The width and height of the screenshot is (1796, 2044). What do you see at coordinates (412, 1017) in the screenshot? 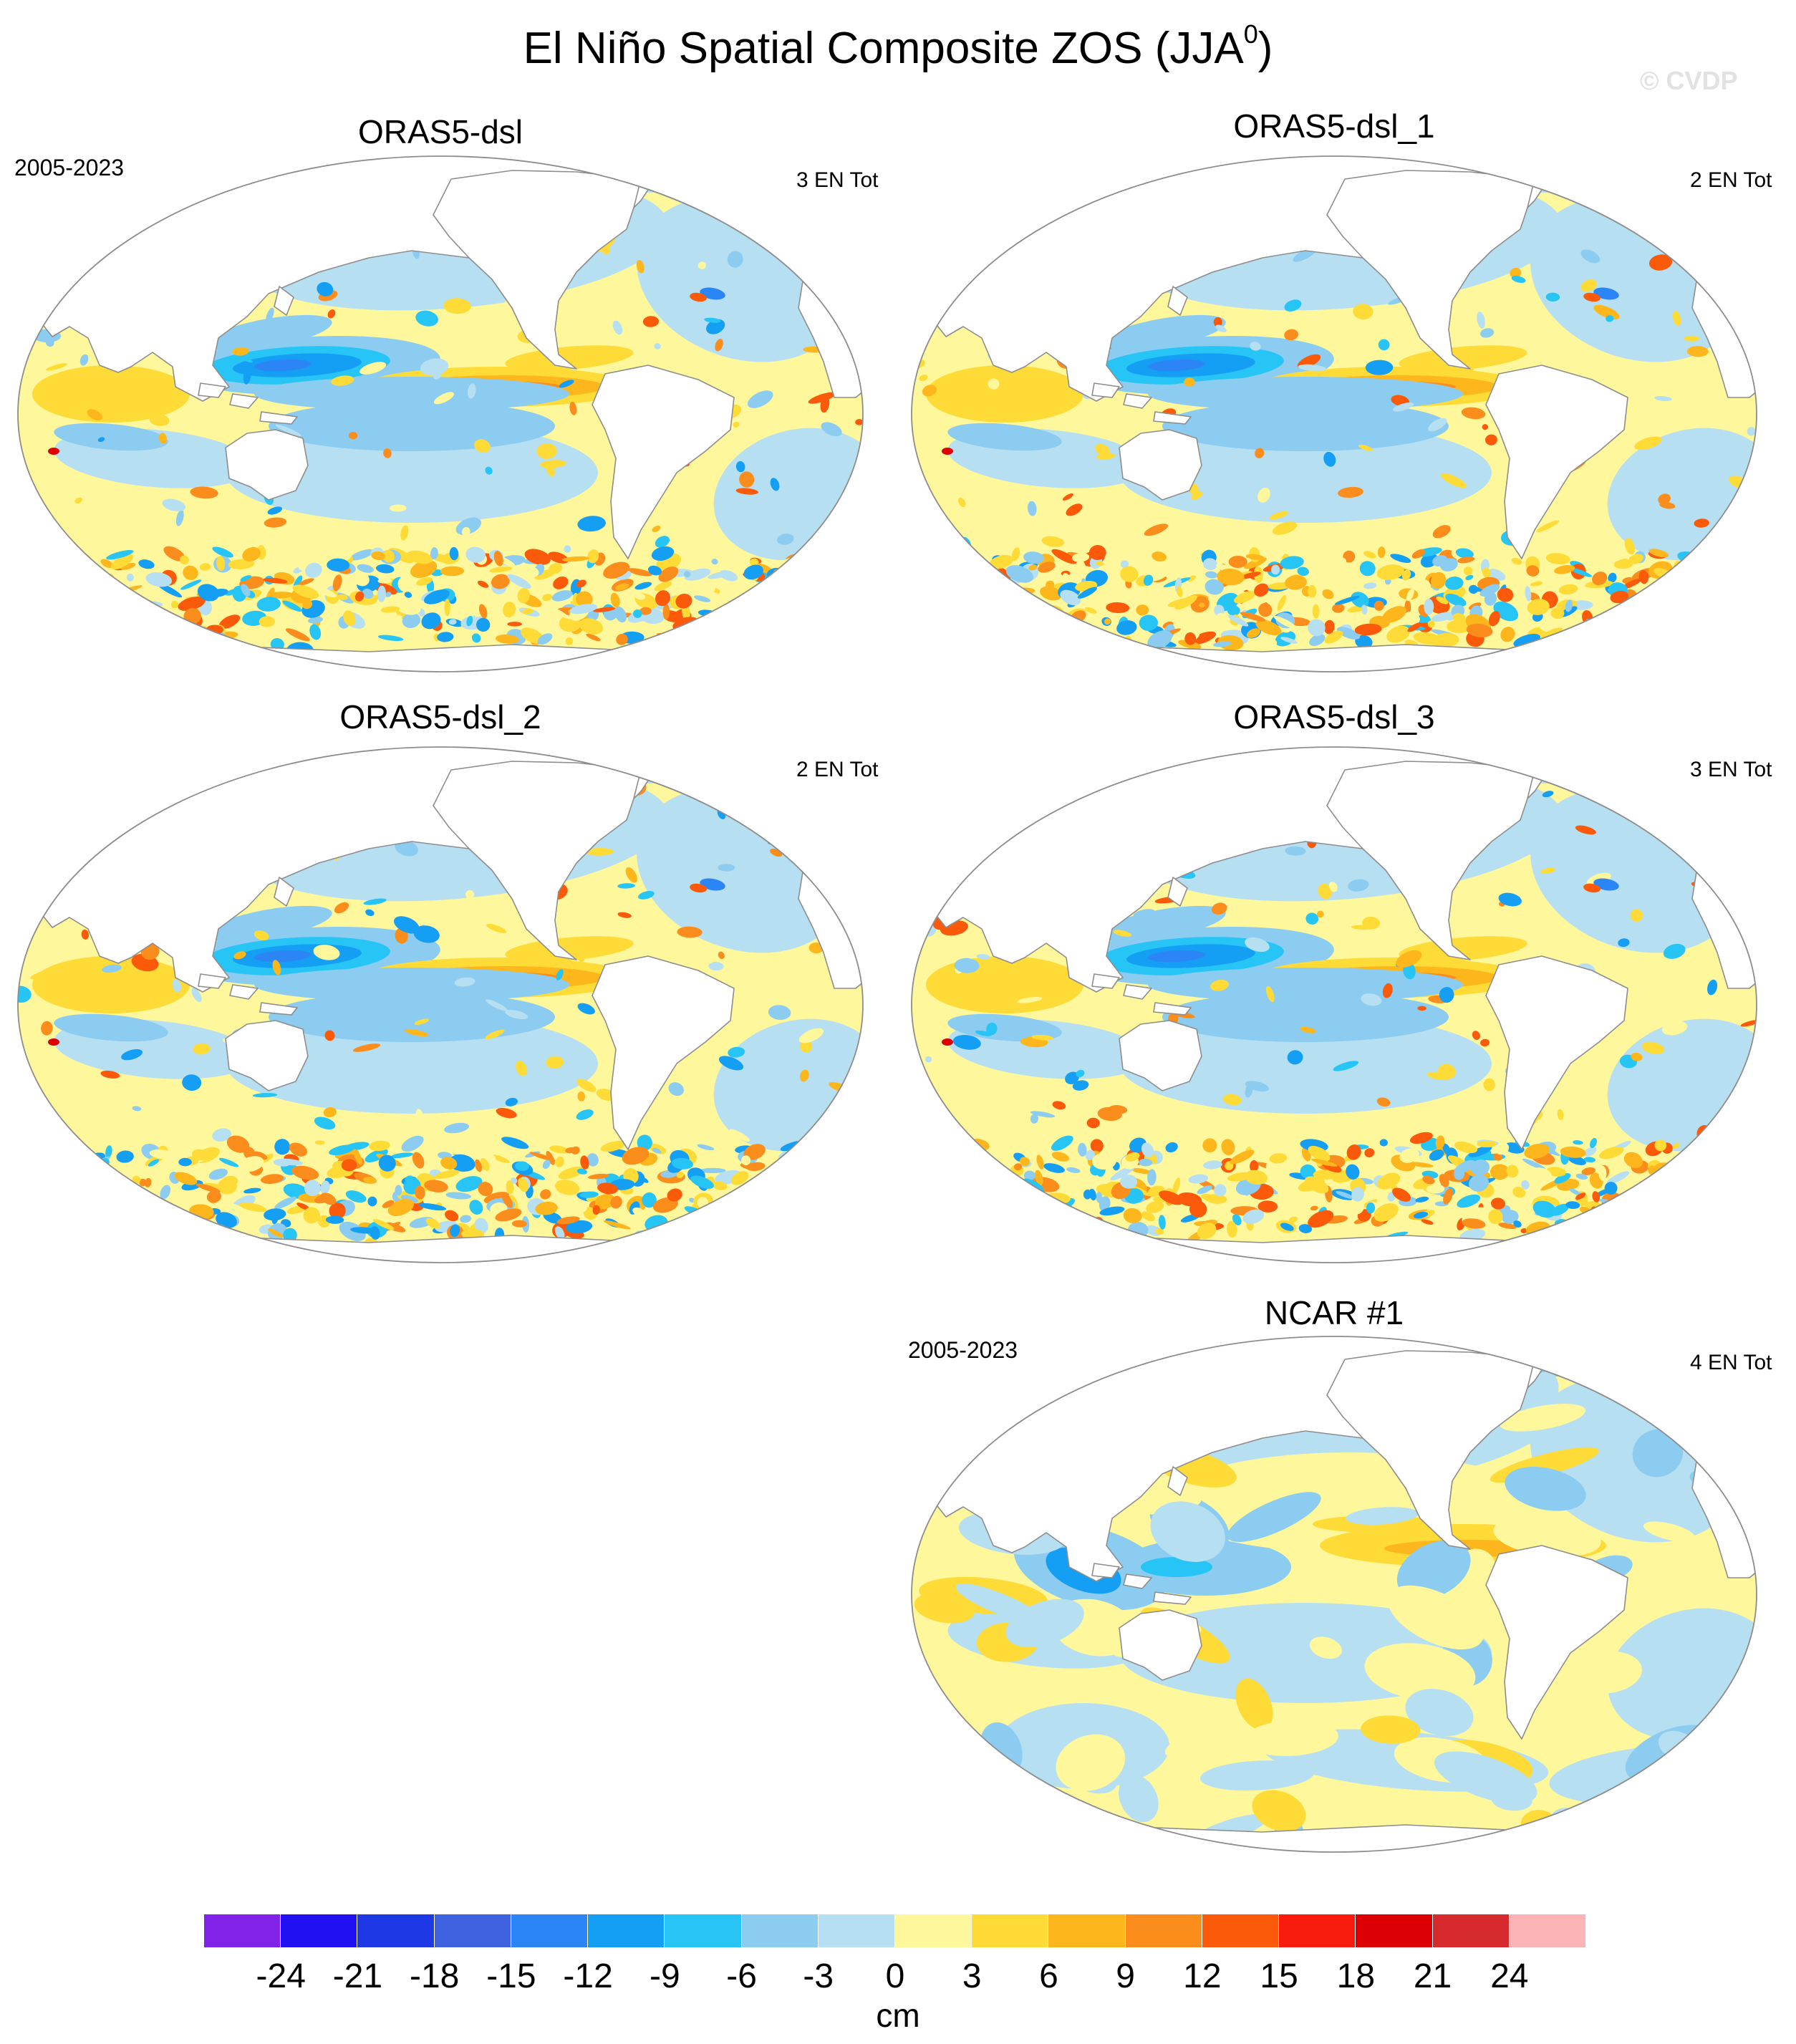
I see `south-equatorial-cool-band` at bounding box center [412, 1017].